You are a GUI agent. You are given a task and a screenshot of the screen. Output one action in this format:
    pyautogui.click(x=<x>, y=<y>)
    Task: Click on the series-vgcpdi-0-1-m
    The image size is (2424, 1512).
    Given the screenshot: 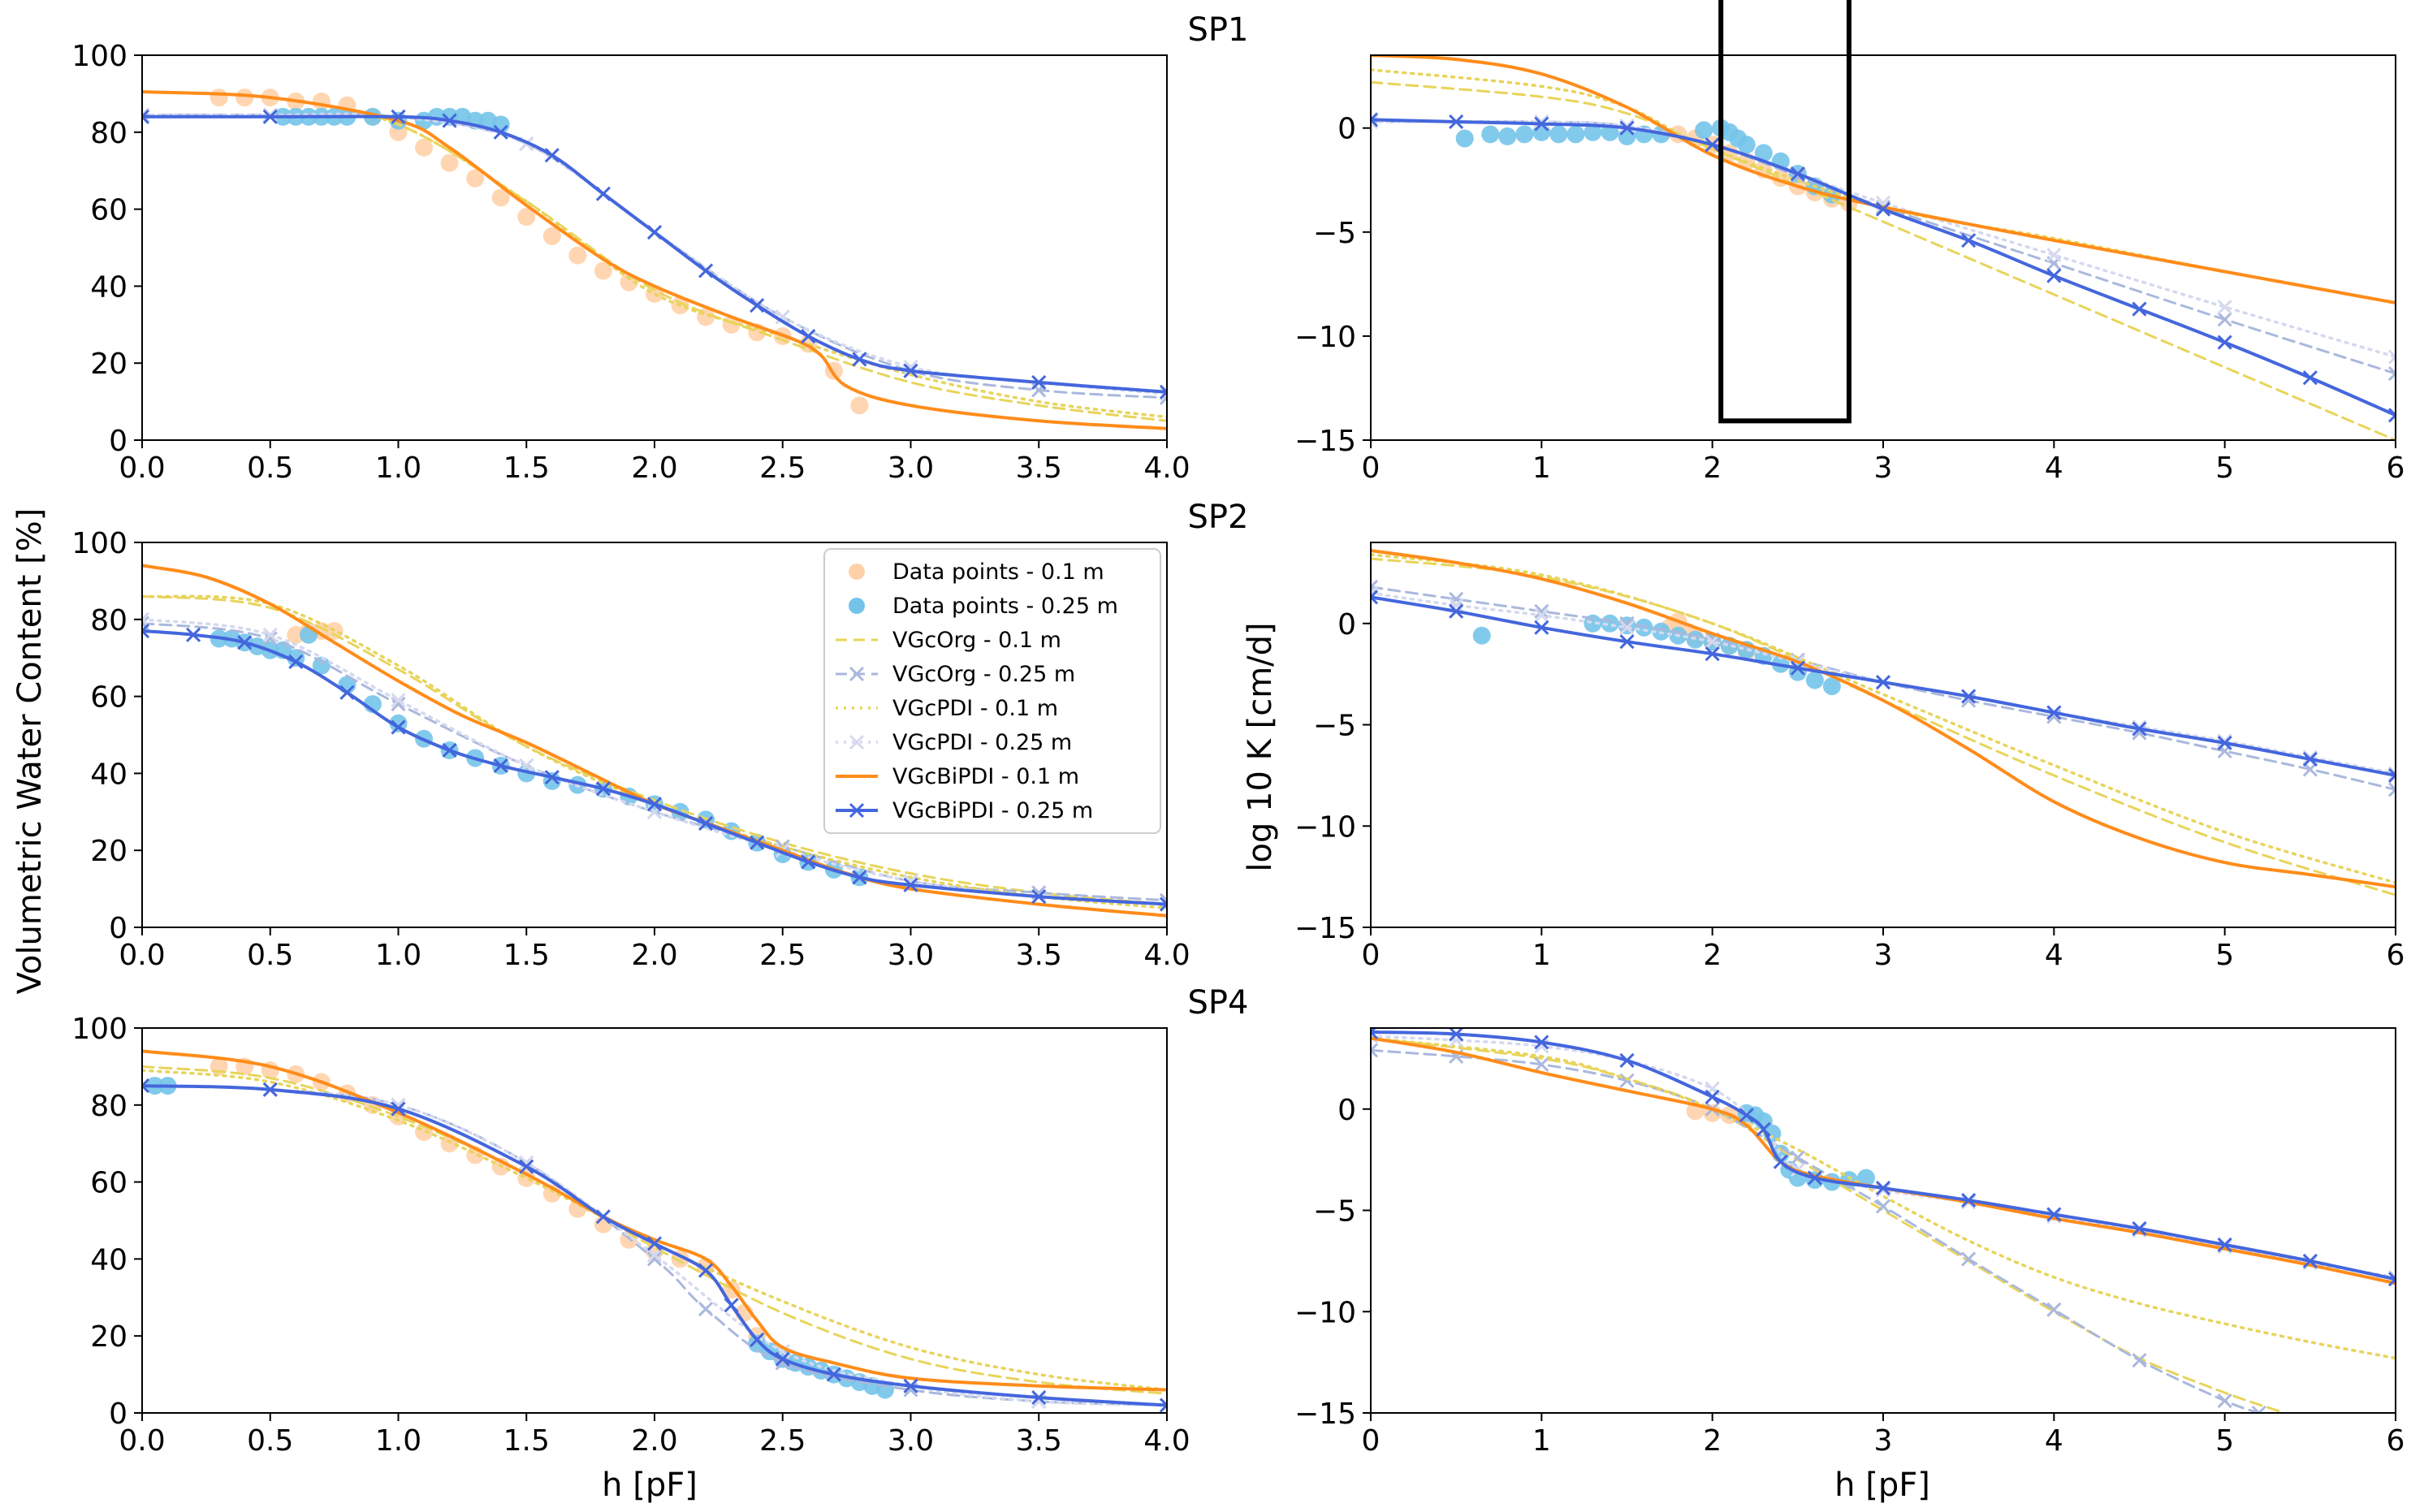 What is the action you would take?
    pyautogui.click(x=1883, y=718)
    